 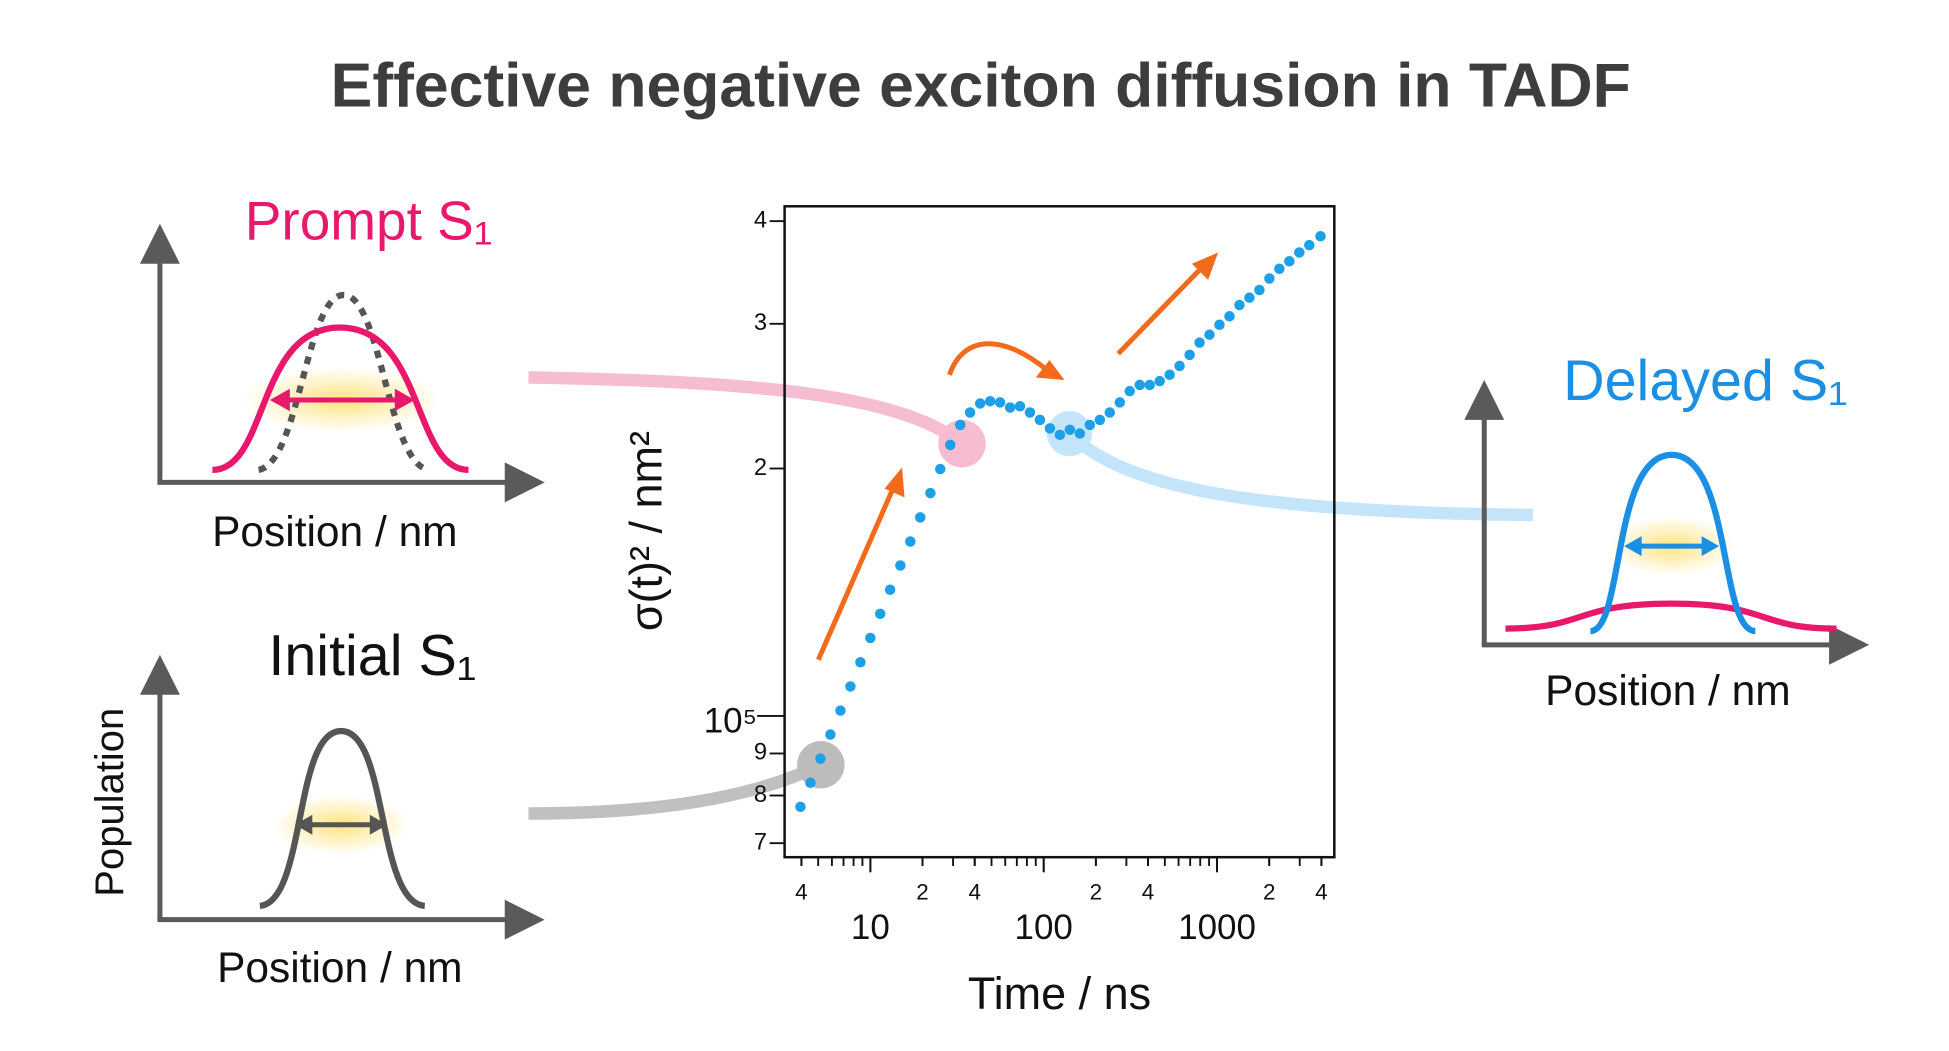 I want to click on y-tick-label: 9, so click(x=760, y=753).